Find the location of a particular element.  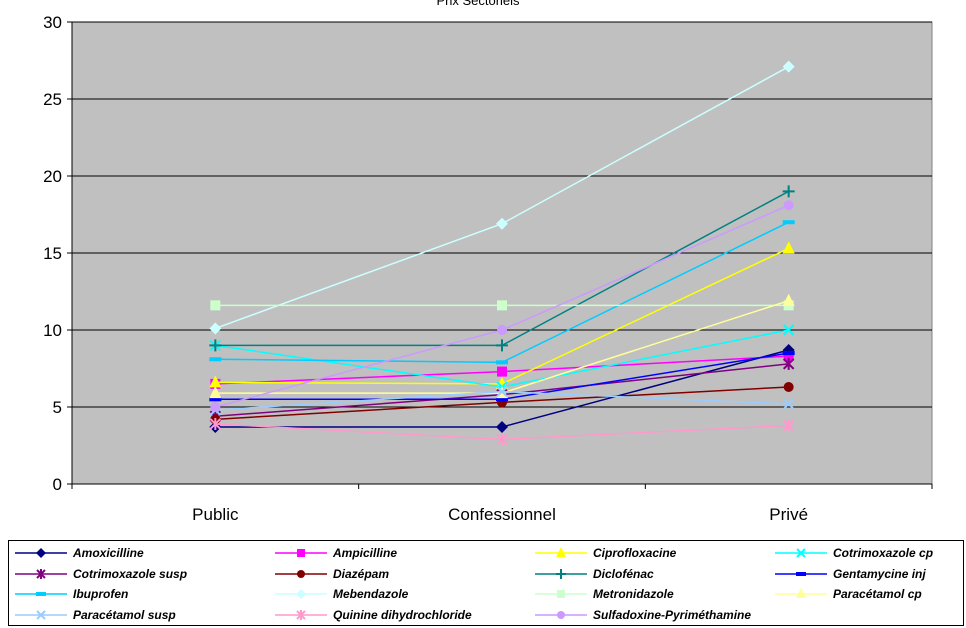

legend-item-diazepam: Diazépam is located at coordinates (330, 574).